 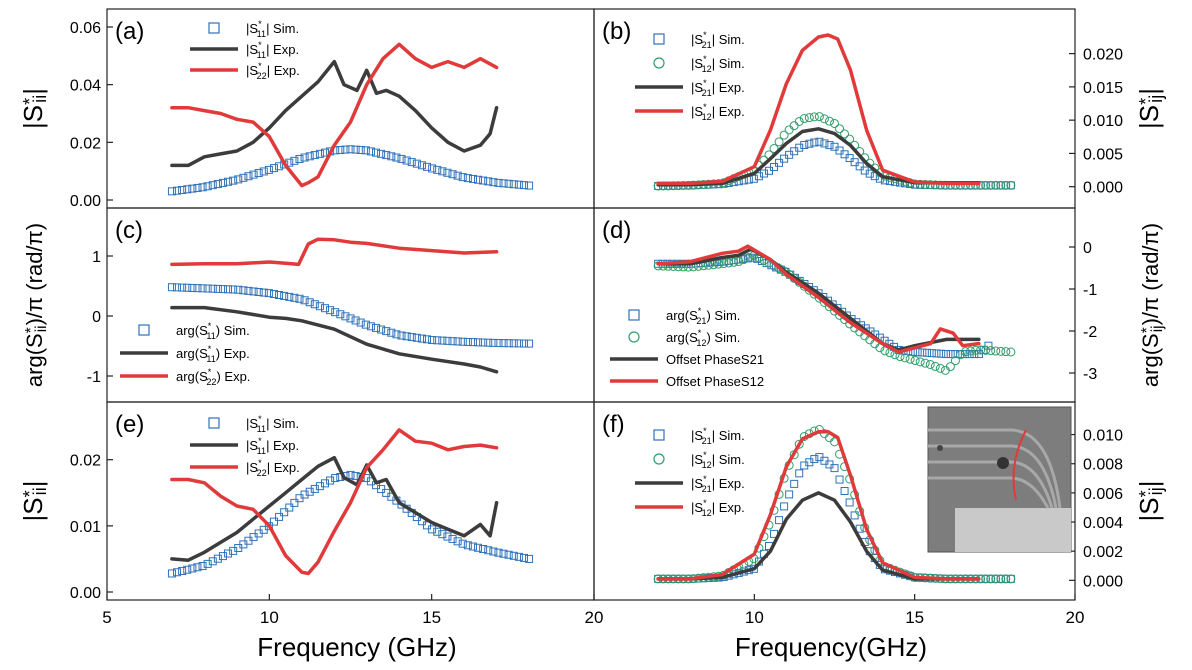 What do you see at coordinates (993, 476) in the screenshot?
I see `inset-waveguide` at bounding box center [993, 476].